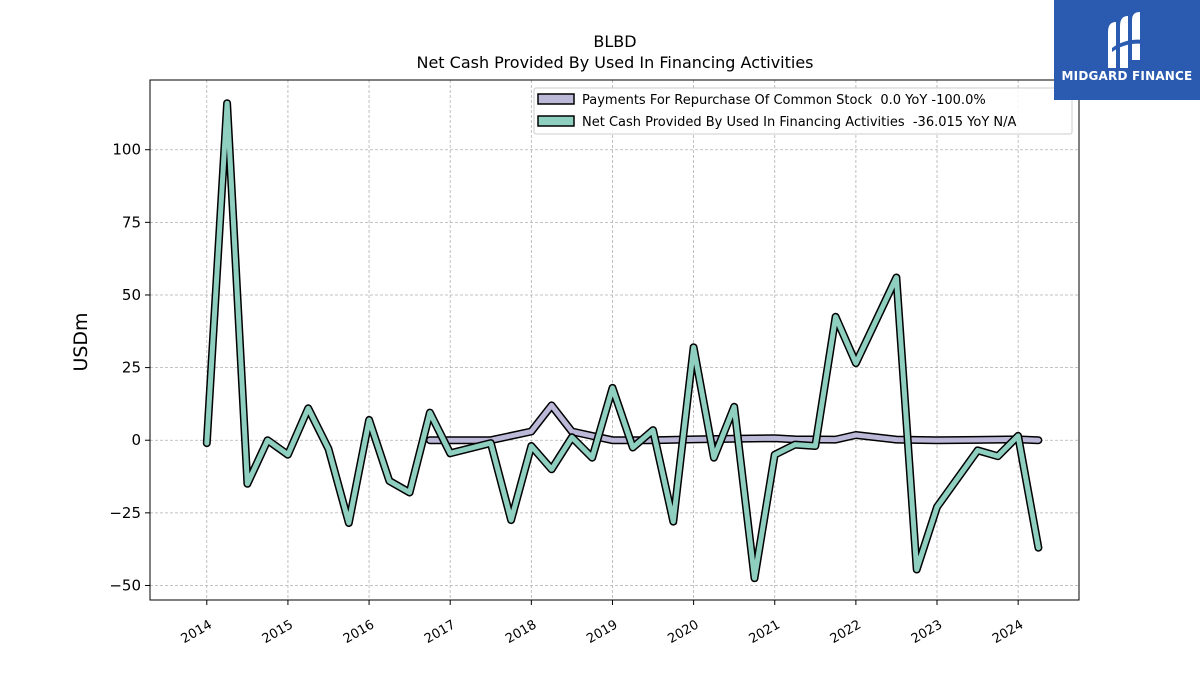  I want to click on chart-title: BLBD, so click(614, 41).